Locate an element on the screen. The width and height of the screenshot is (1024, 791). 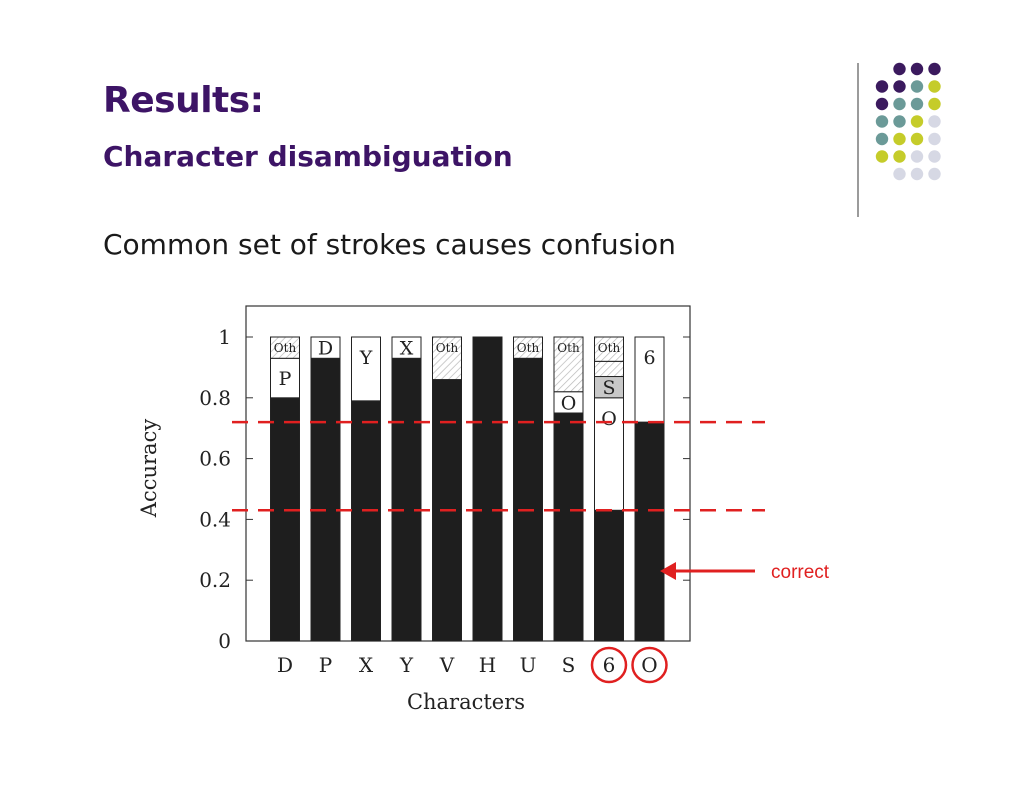
bar-H is located at coordinates (487, 489).